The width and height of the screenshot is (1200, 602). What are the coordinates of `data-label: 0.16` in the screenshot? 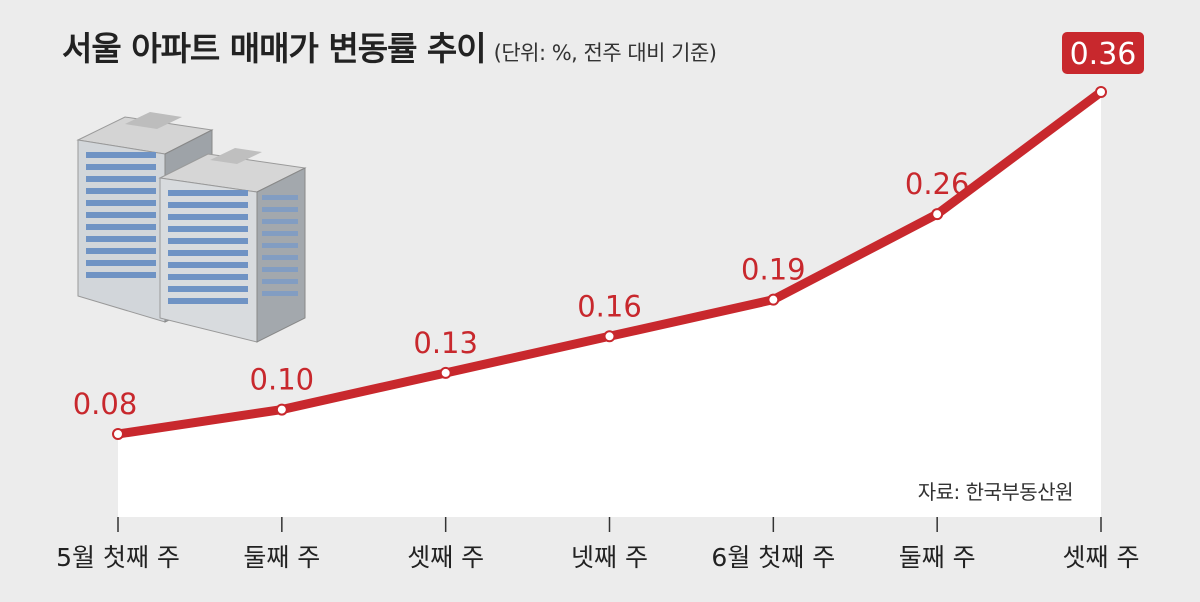 It's located at (609, 306).